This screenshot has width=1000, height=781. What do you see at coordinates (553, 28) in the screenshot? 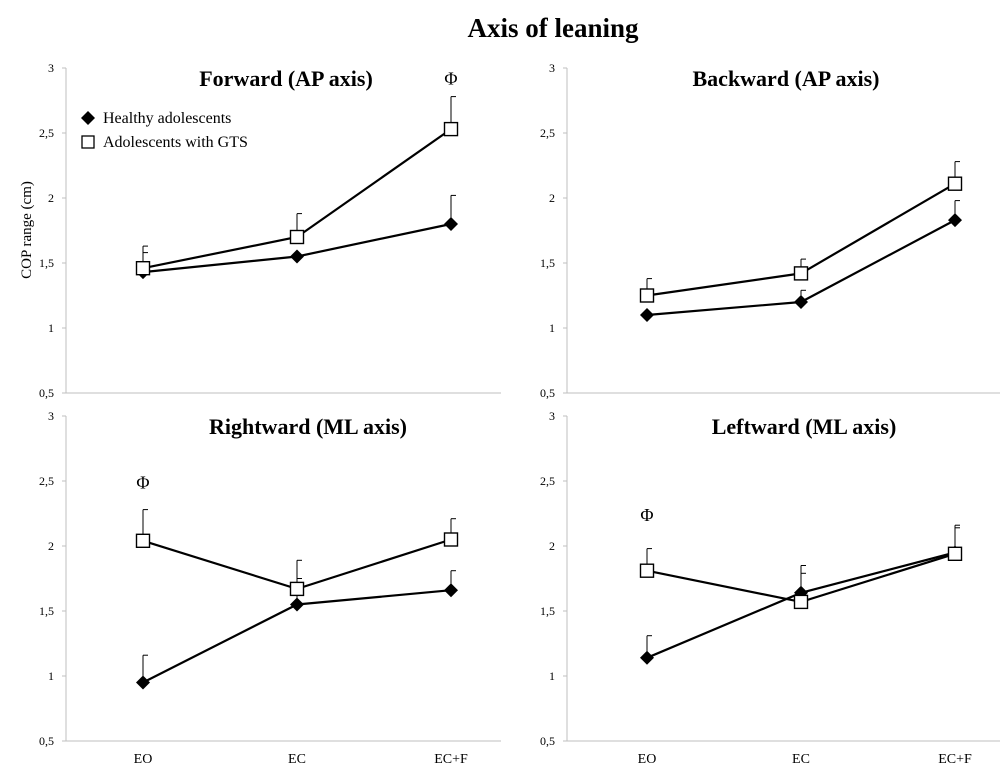
I see `figure-title: Axis of leaning` at bounding box center [553, 28].